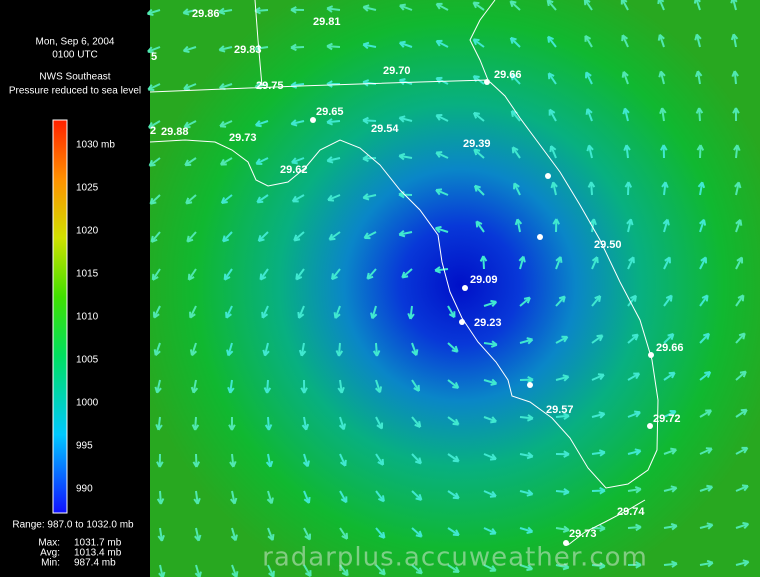 The image size is (760, 577). What do you see at coordinates (87, 360) in the screenshot?
I see `scale-label: 1005` at bounding box center [87, 360].